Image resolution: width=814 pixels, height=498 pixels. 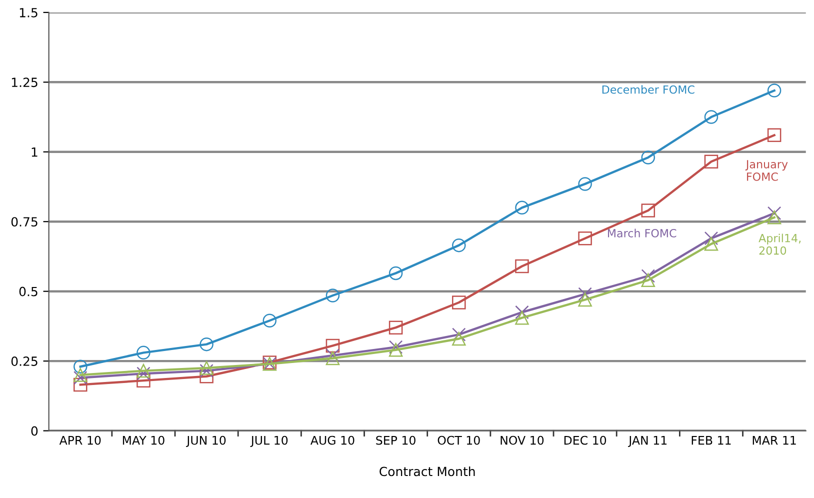 What do you see at coordinates (269, 441) in the screenshot?
I see `x-tick-label: JUL 10` at bounding box center [269, 441].